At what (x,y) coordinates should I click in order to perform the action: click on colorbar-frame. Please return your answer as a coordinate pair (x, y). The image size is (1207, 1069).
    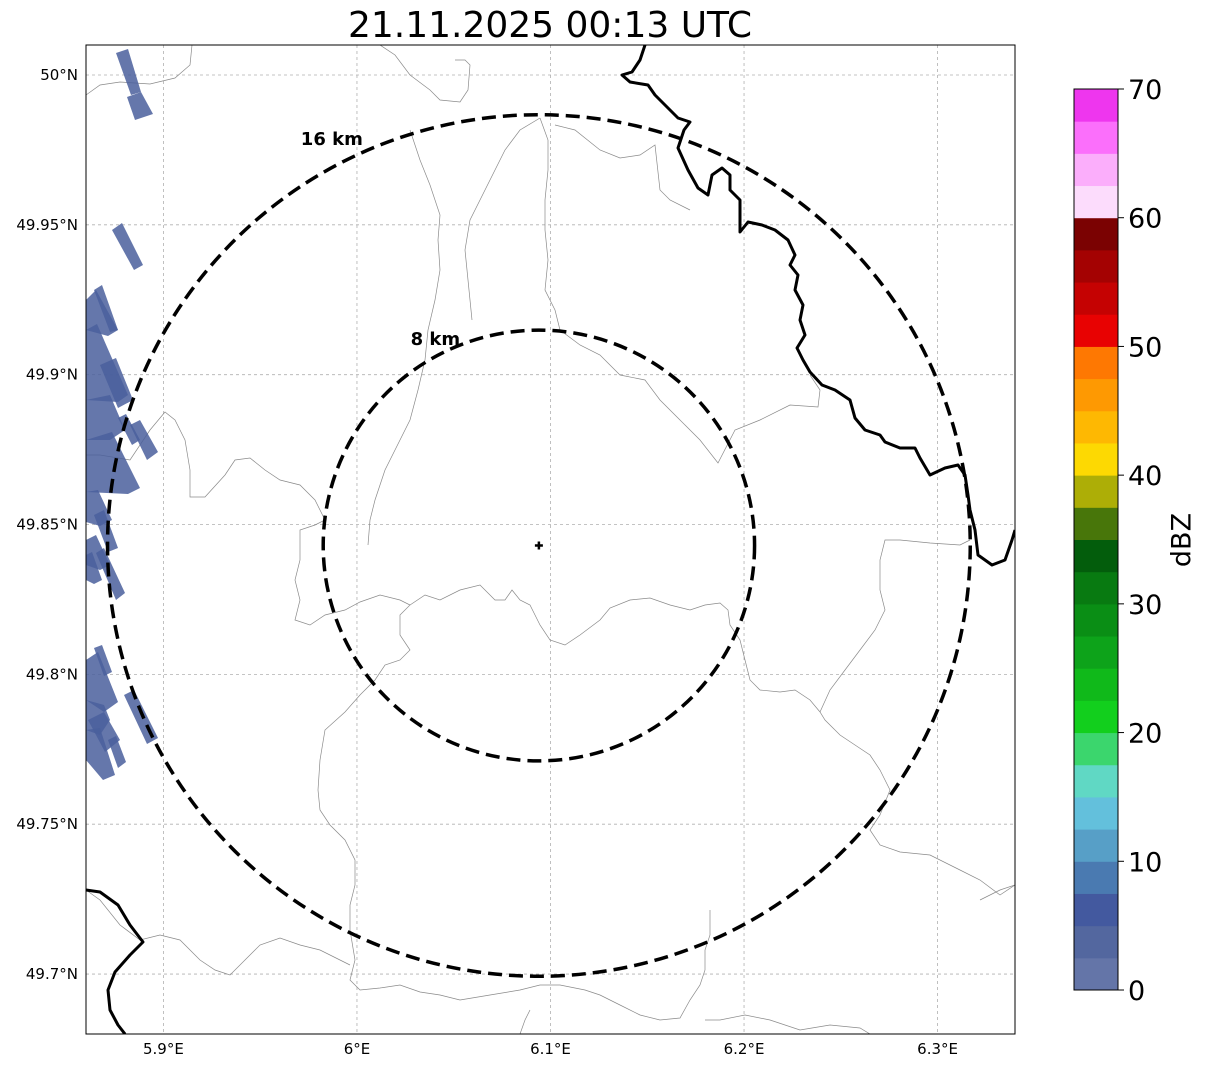
    Looking at the image, I should click on (1096, 539).